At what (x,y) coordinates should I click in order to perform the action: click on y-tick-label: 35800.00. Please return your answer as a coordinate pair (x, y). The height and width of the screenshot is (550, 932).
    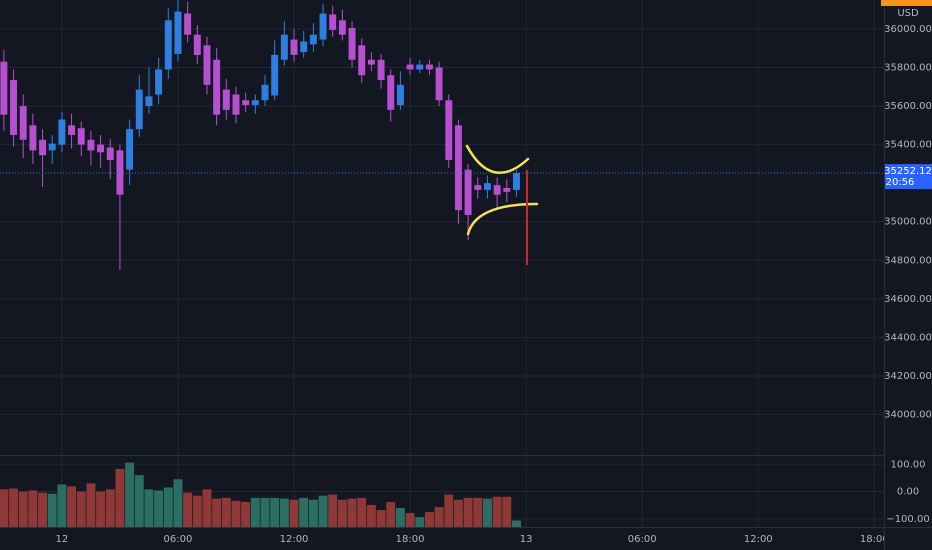
    Looking at the image, I should click on (908, 67).